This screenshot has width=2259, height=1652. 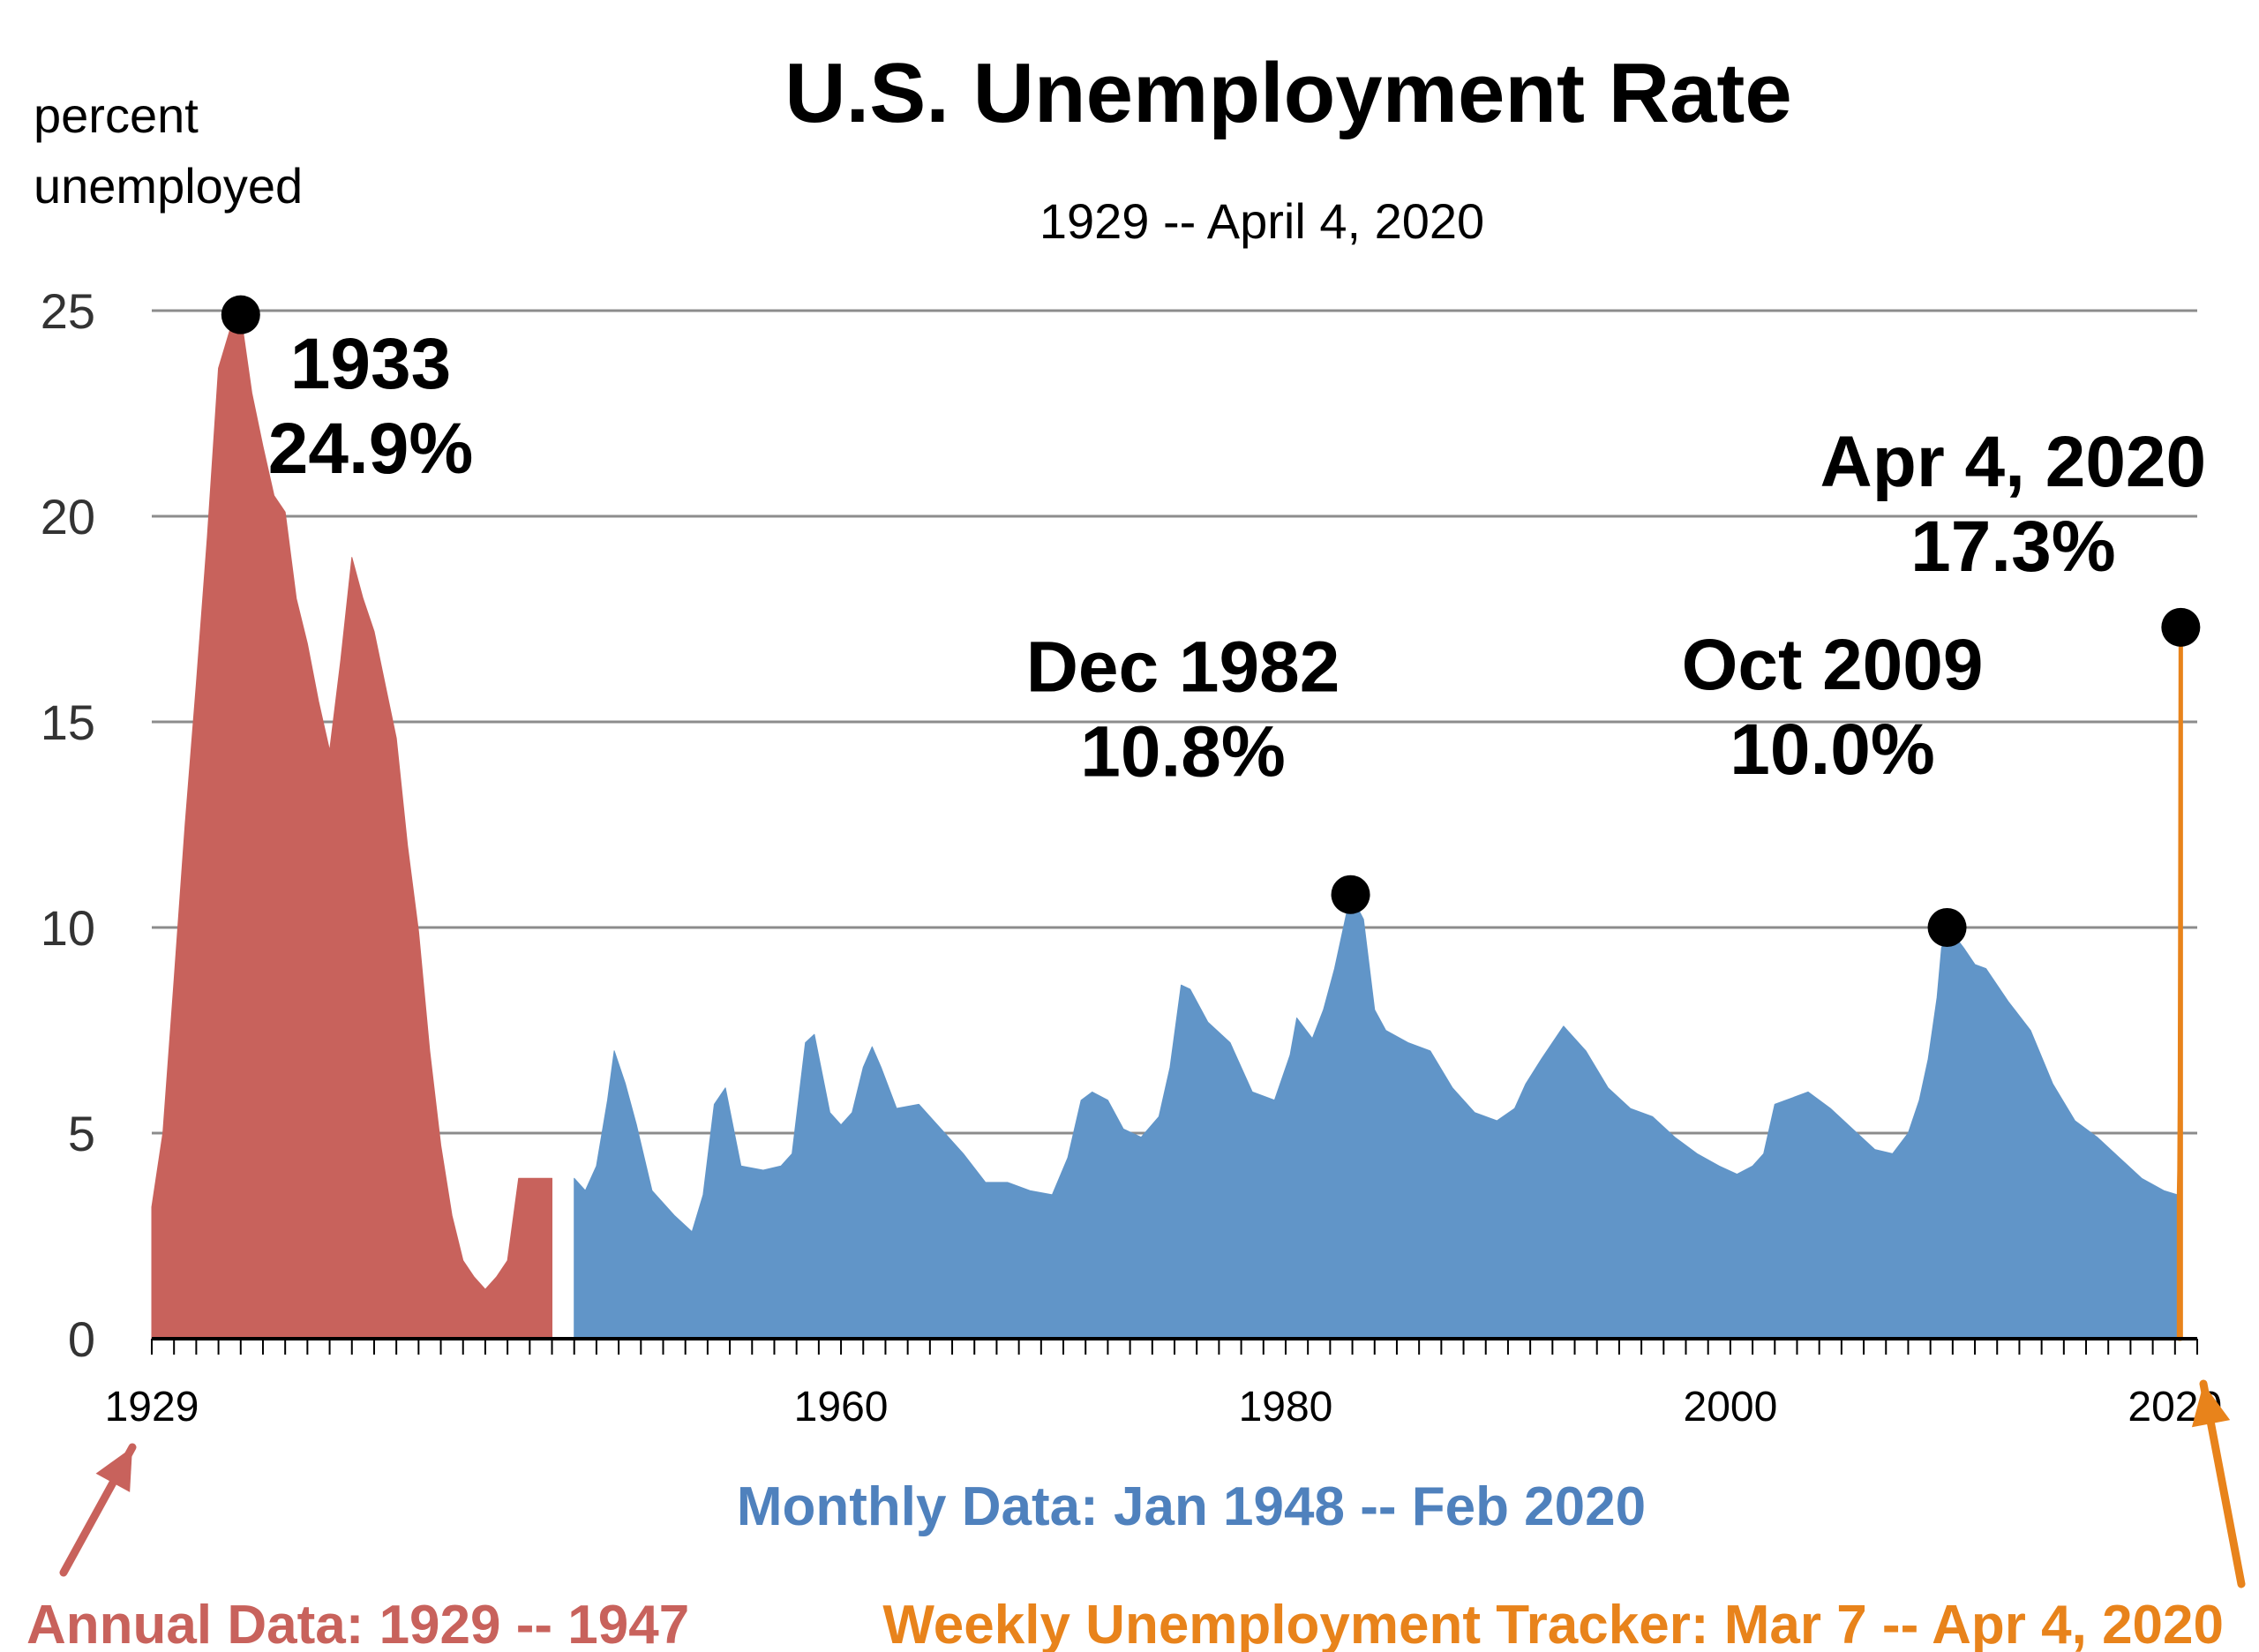 I want to click on footnote-arrows, so click(x=1152, y=1483).